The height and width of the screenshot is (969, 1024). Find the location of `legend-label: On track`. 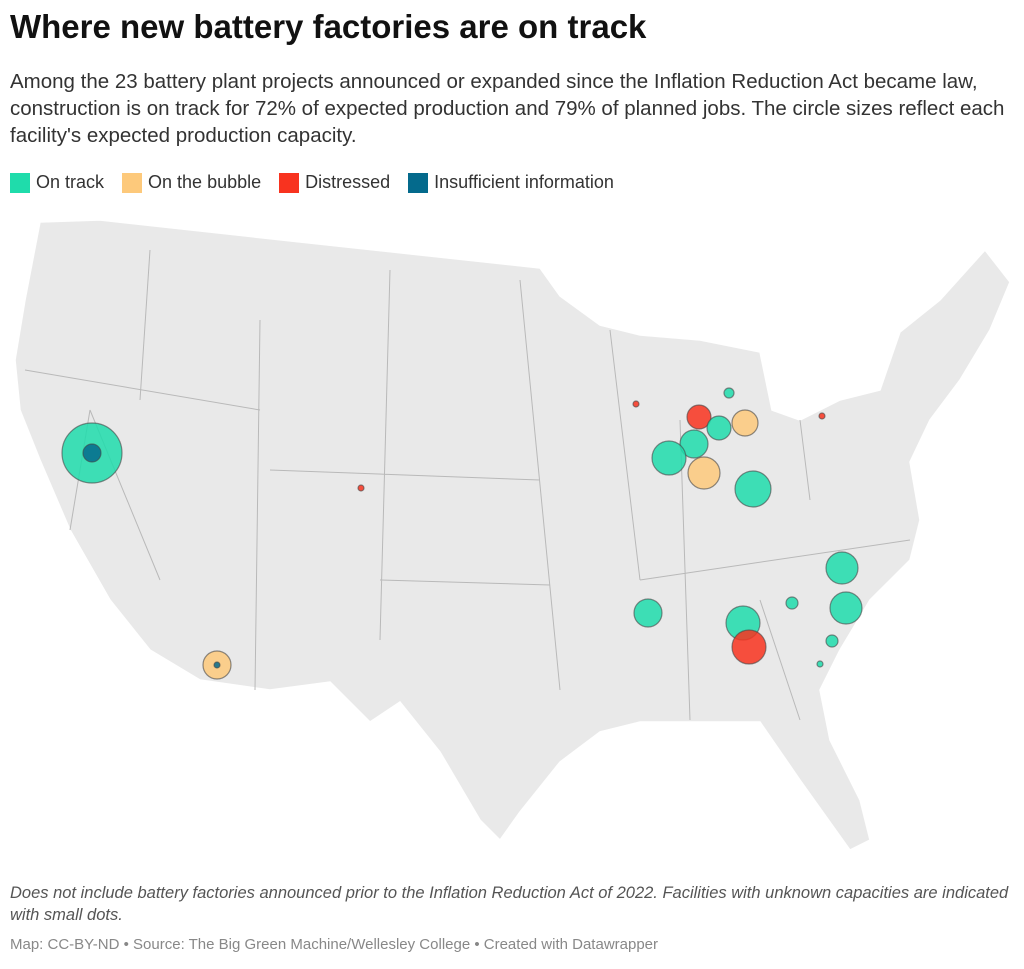

legend-label: On track is located at coordinates (70, 182).